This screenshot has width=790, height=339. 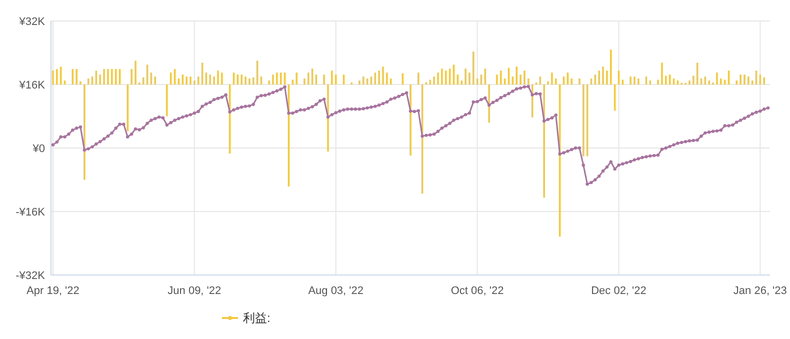 I want to click on legend-label: 利益:, so click(x=256, y=318).